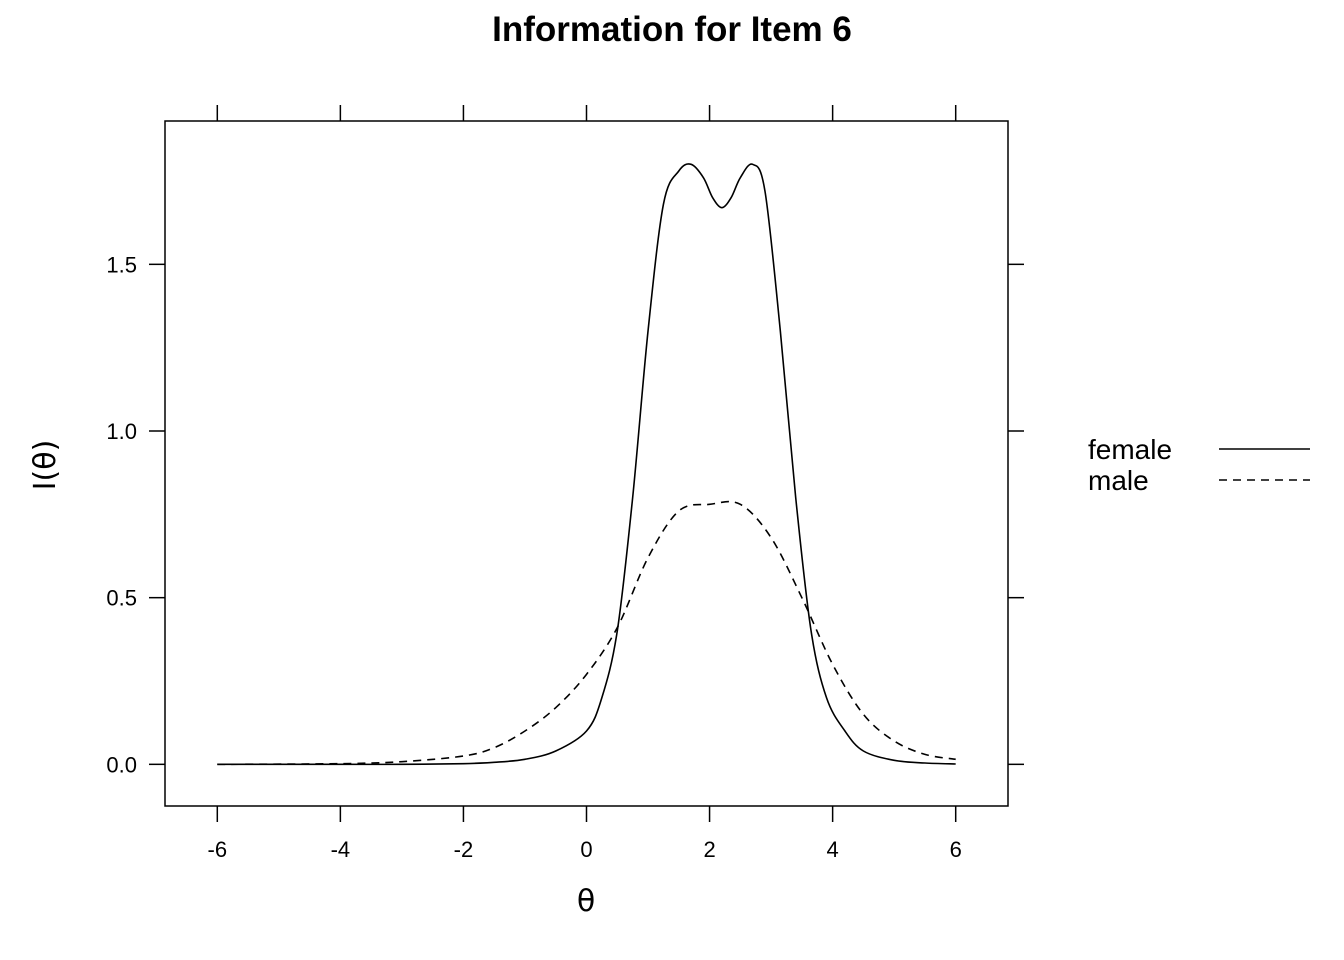  I want to click on x-tick-label: -6, so click(218, 849).